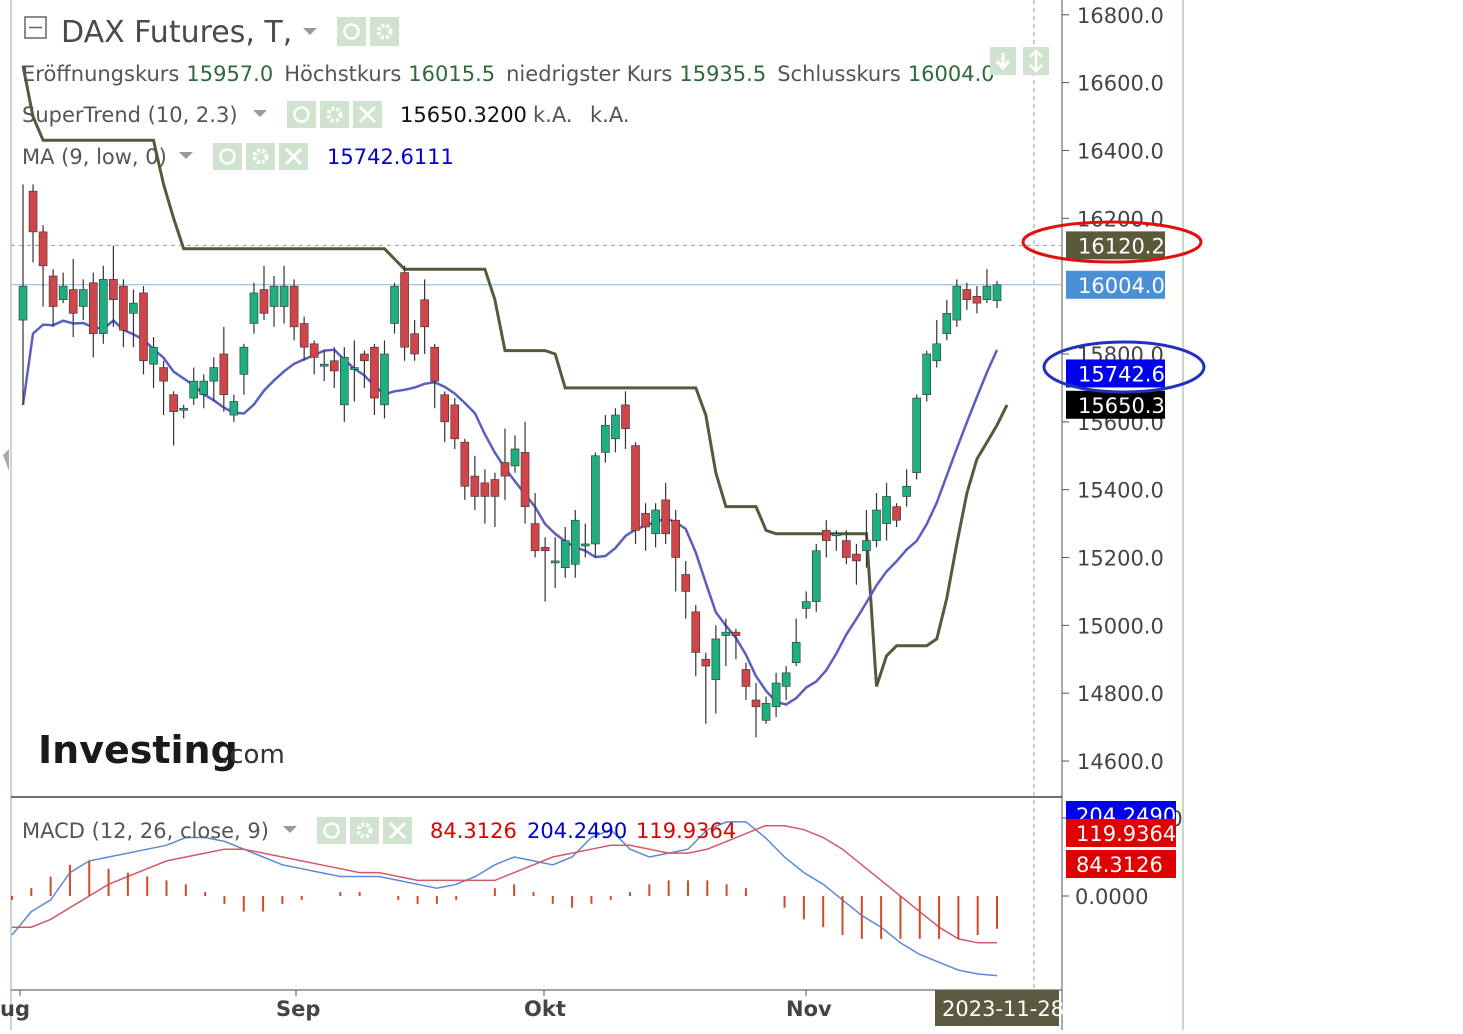  What do you see at coordinates (334, 114) in the screenshot?
I see `supertrend-gear-icon` at bounding box center [334, 114].